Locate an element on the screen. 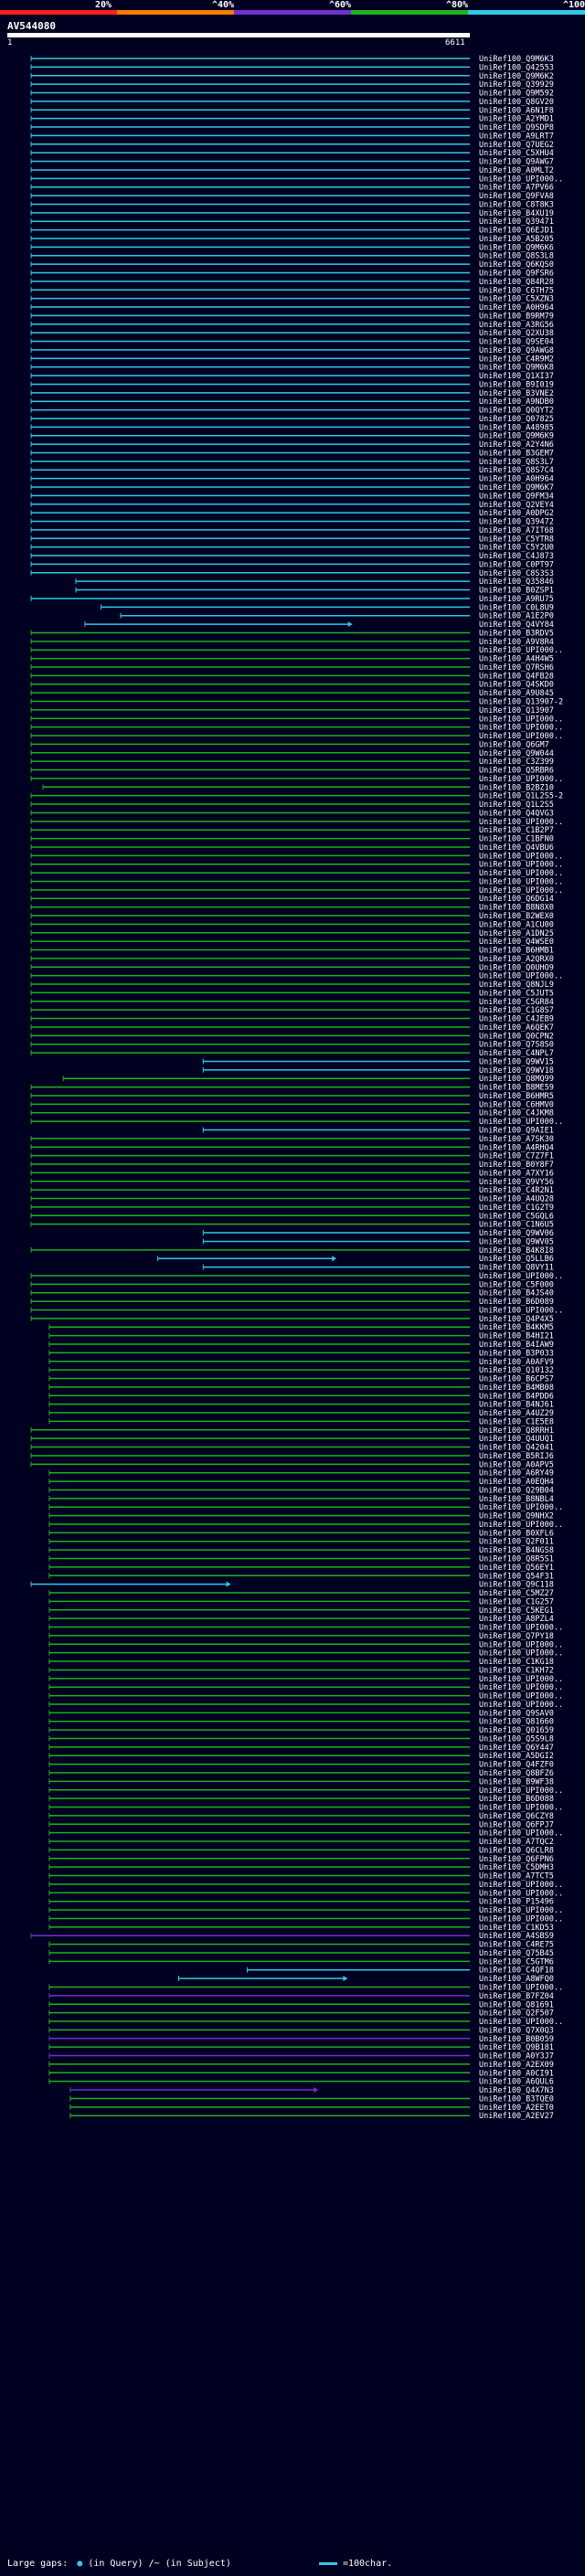 Image resolution: width=585 pixels, height=2576 pixels. hit-label: UniRef100_B4KKM5 is located at coordinates (516, 1327).